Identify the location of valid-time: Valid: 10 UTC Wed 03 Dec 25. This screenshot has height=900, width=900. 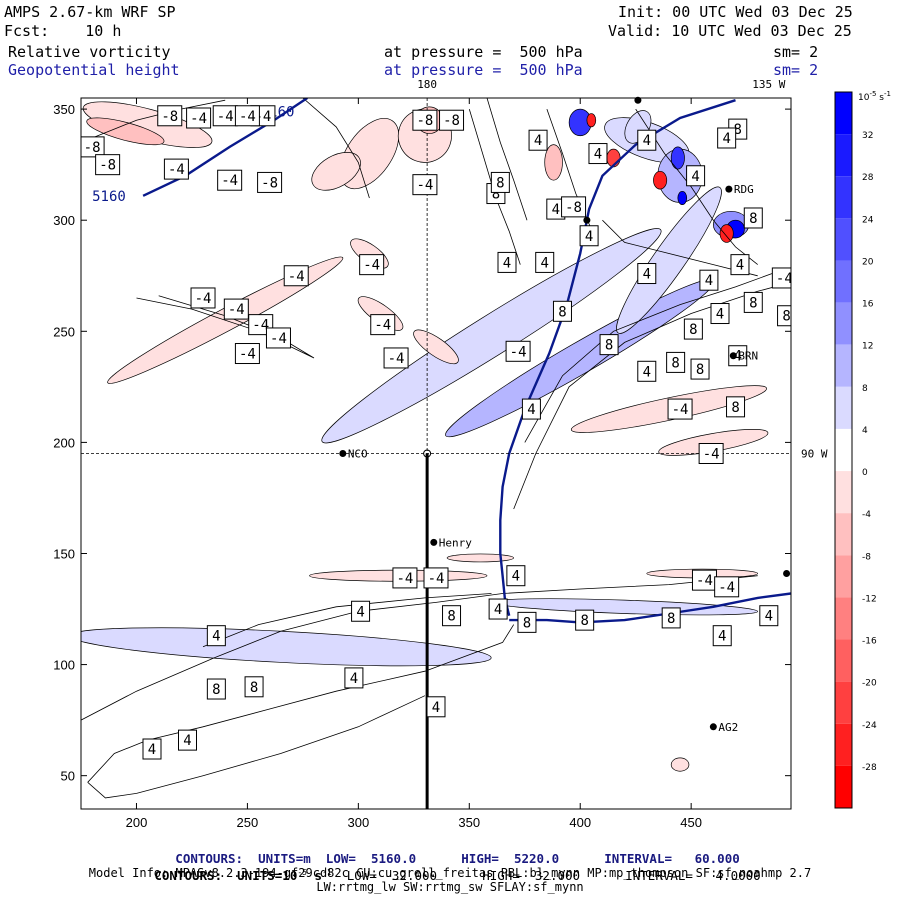
(730, 31).